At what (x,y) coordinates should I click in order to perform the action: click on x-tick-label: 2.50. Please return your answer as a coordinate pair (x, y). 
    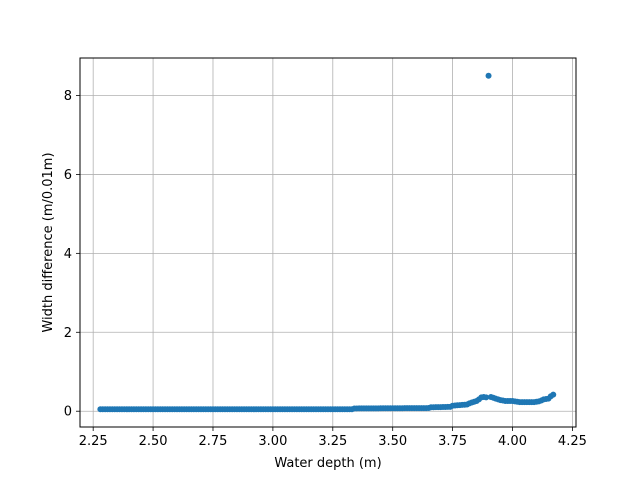
    Looking at the image, I should click on (153, 441).